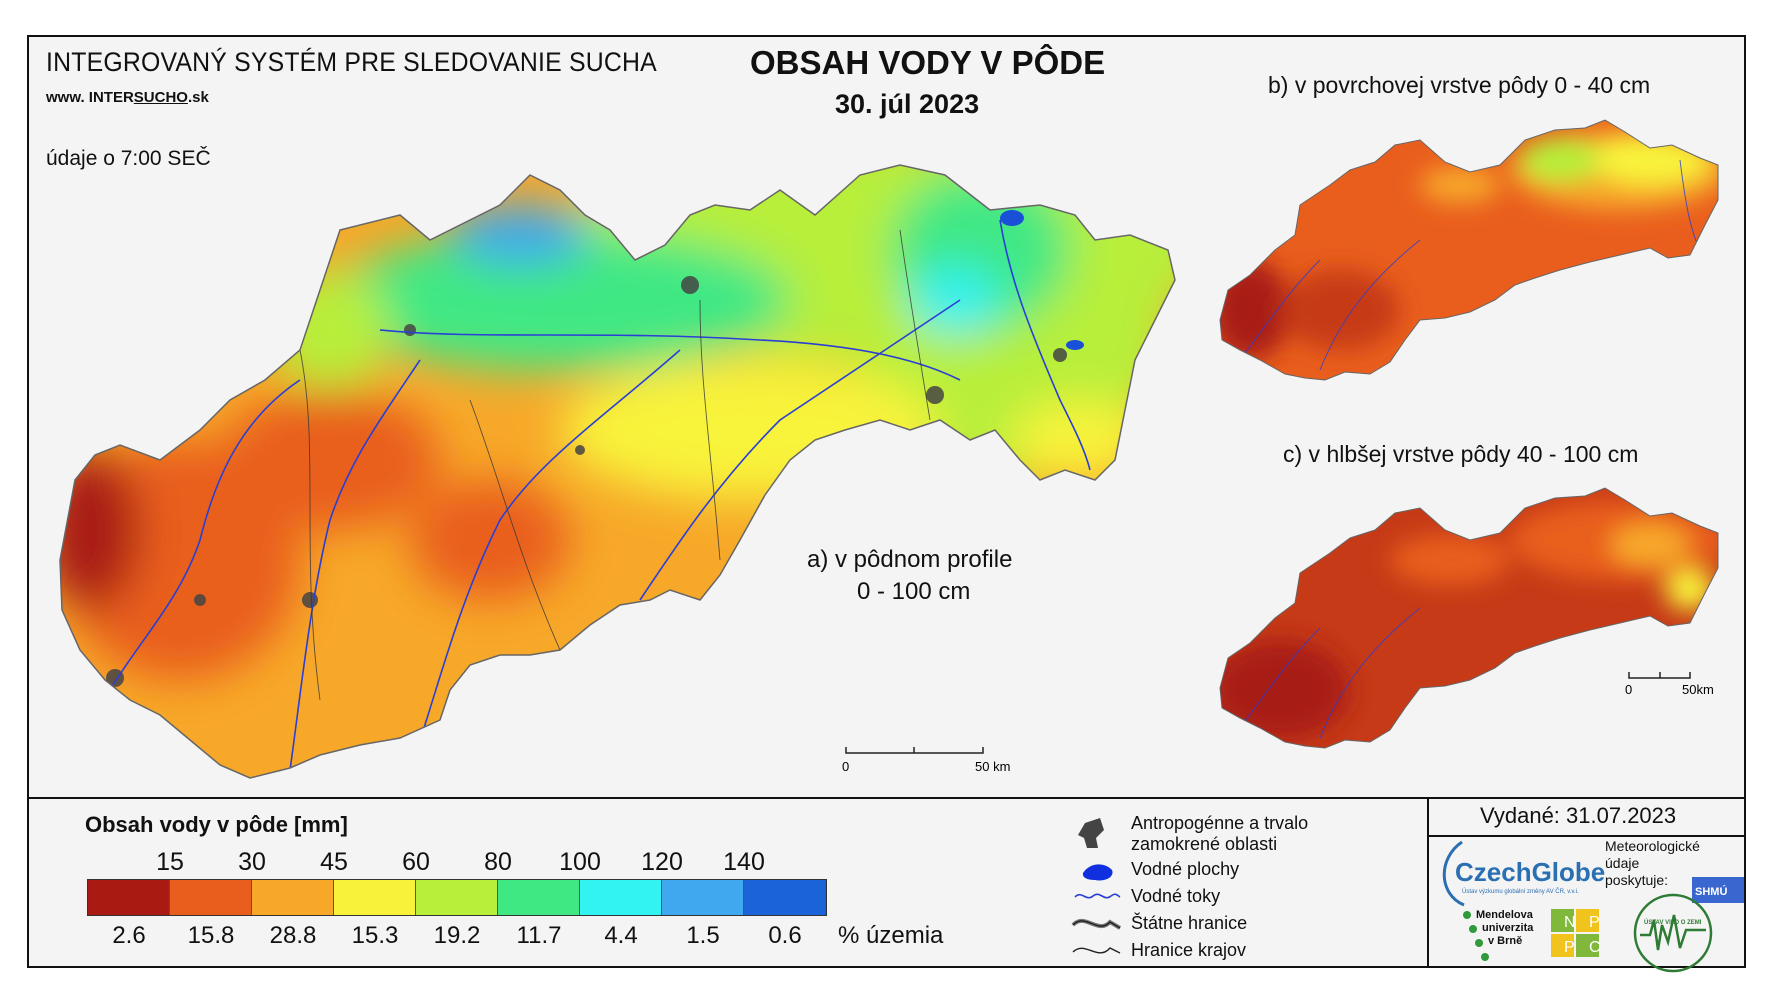  I want to click on data-time: údaje o 7:00 SEČ, so click(128, 158).